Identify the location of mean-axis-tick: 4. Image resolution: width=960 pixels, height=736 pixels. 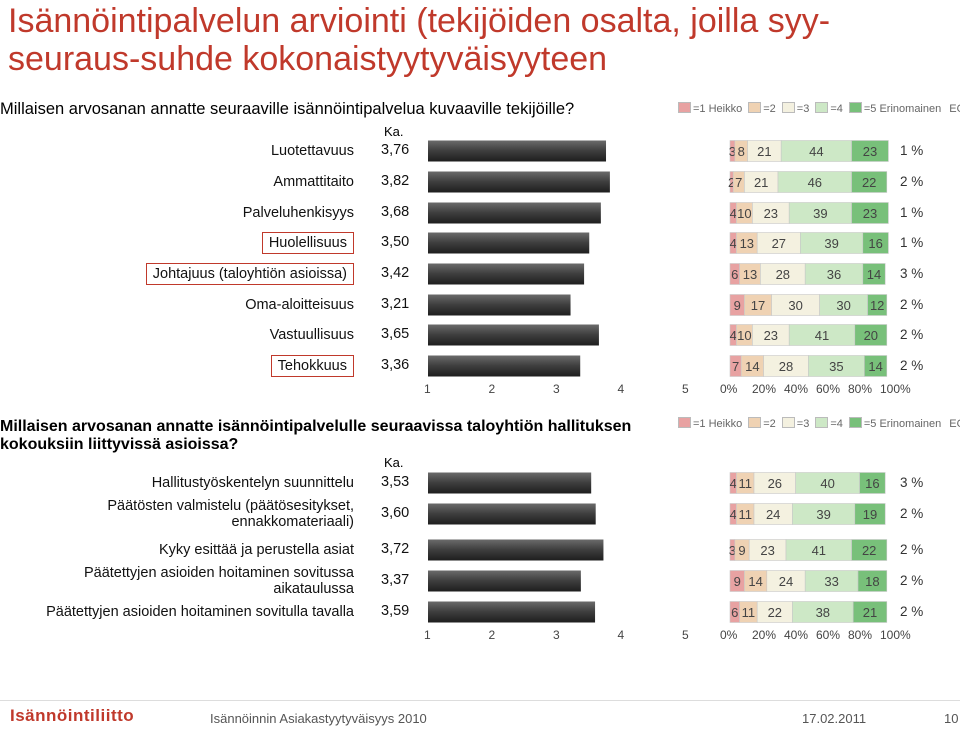
(621, 389).